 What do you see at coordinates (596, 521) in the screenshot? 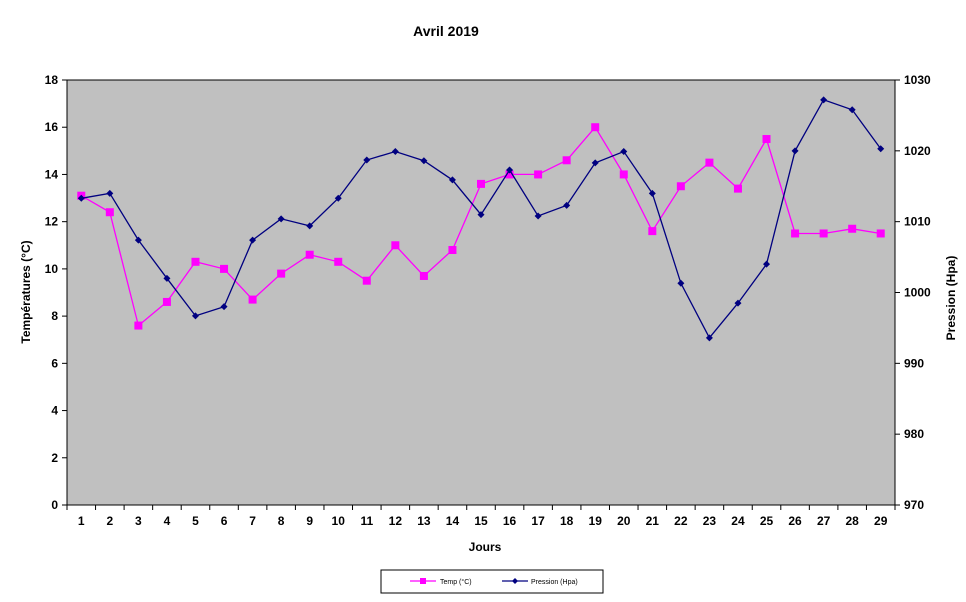
I see `x-tick-label: 19` at bounding box center [596, 521].